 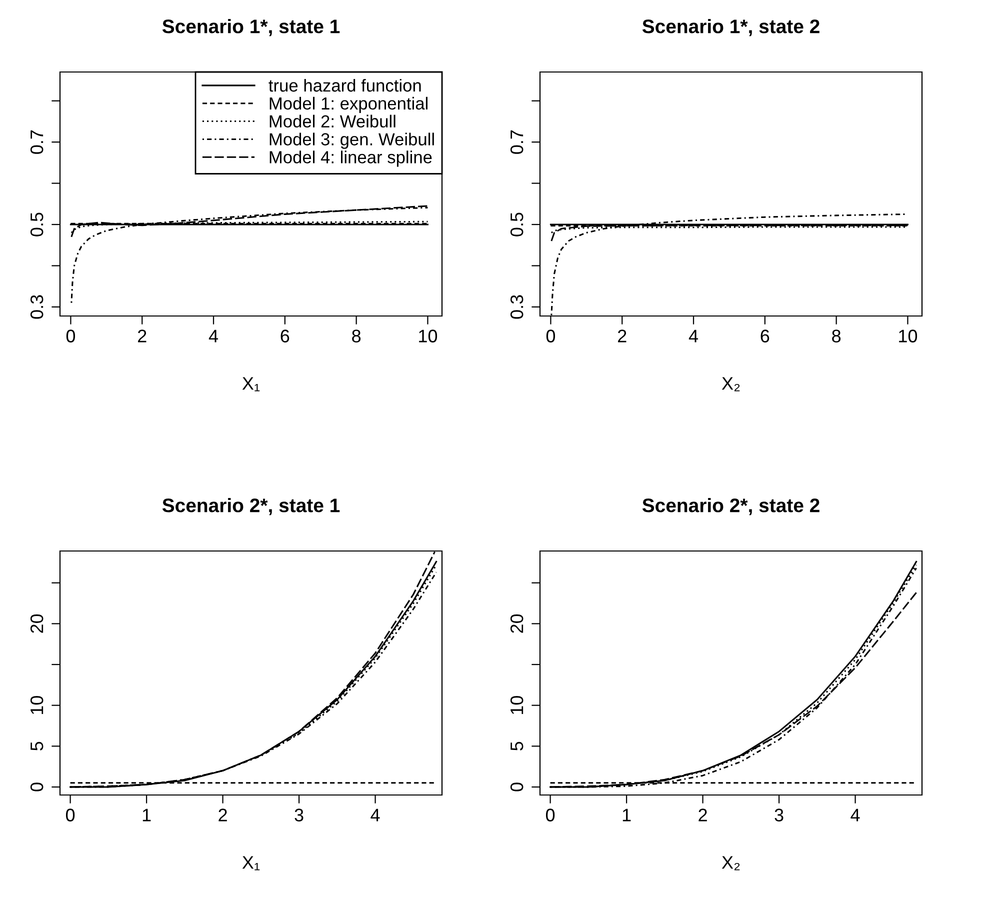 I want to click on legend-label: true hazard function, so click(x=344, y=85).